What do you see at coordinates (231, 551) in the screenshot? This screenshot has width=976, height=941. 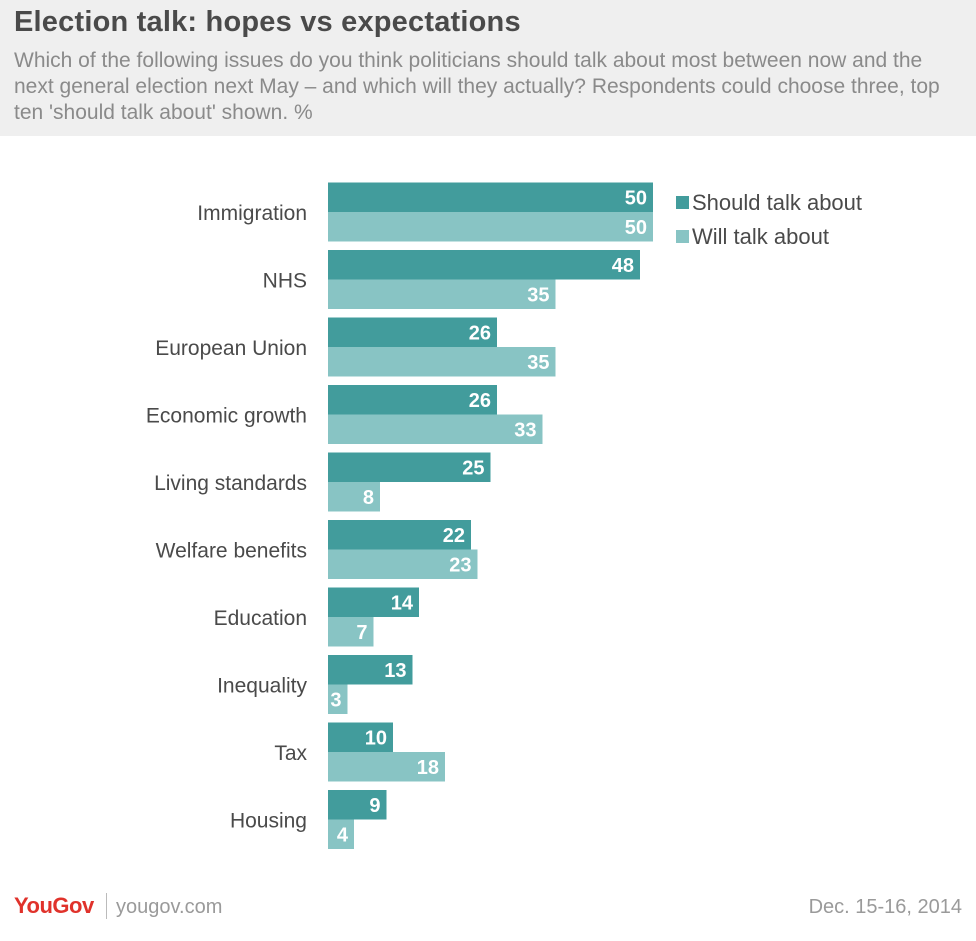 I see `category-label: Welfare benefits` at bounding box center [231, 551].